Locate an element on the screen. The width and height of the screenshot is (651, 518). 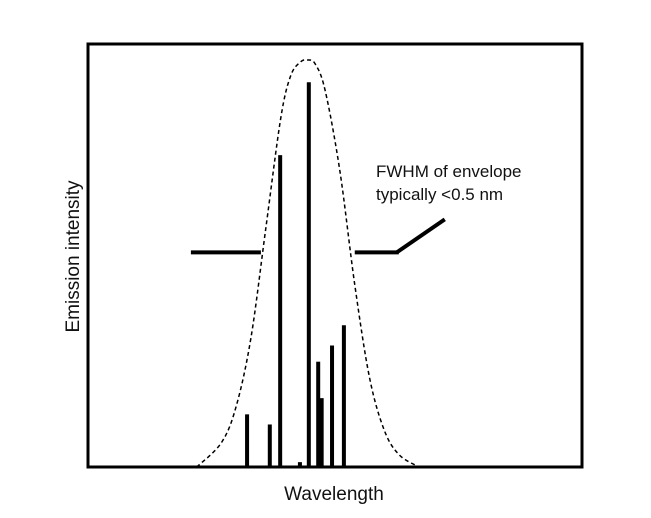
fwhm-annotation-line-1: FWHM of envelope is located at coordinates (449, 171).